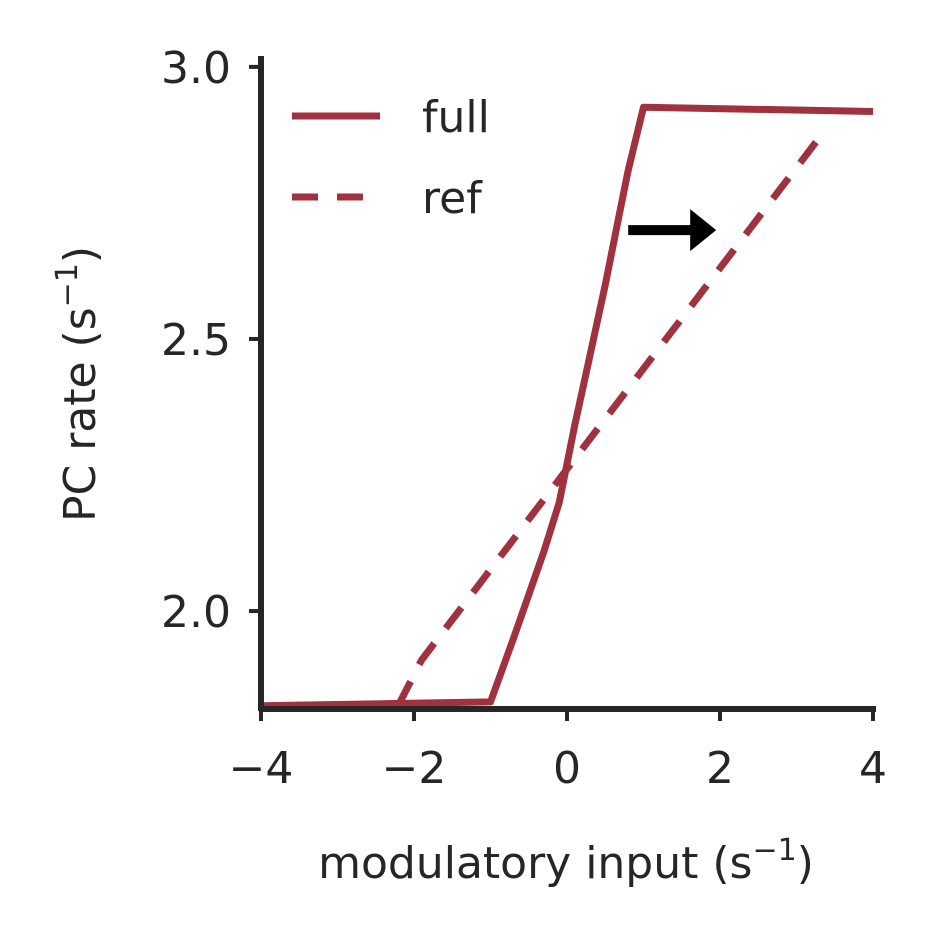 The image size is (940, 948). Describe the element at coordinates (452, 198) in the screenshot. I see `legend-label-ref: ref` at that location.